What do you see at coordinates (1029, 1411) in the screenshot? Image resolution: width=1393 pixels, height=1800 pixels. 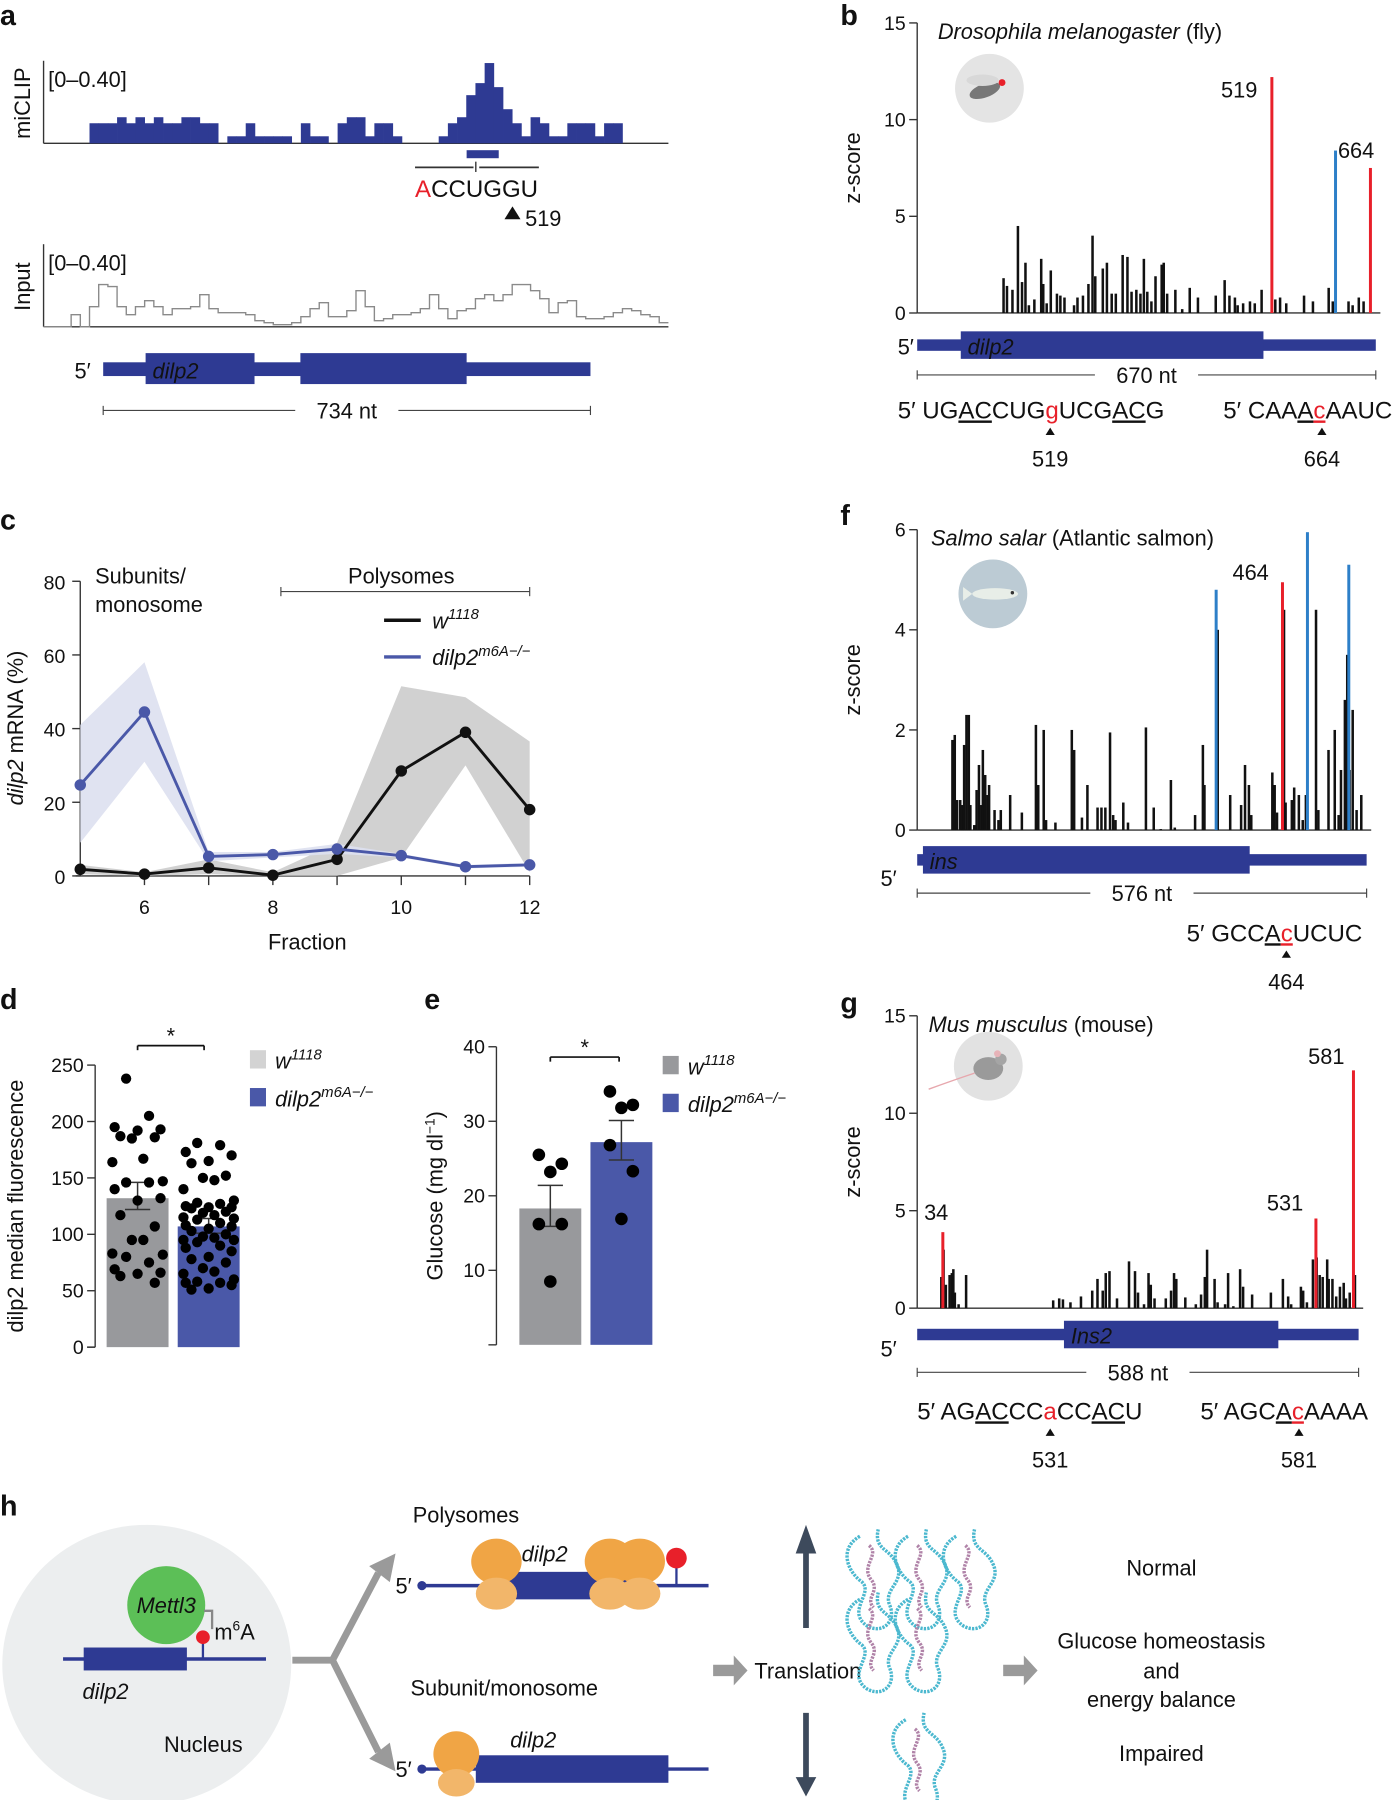 I see `site-sequence: 5′ AGACCCaCCACU` at bounding box center [1029, 1411].